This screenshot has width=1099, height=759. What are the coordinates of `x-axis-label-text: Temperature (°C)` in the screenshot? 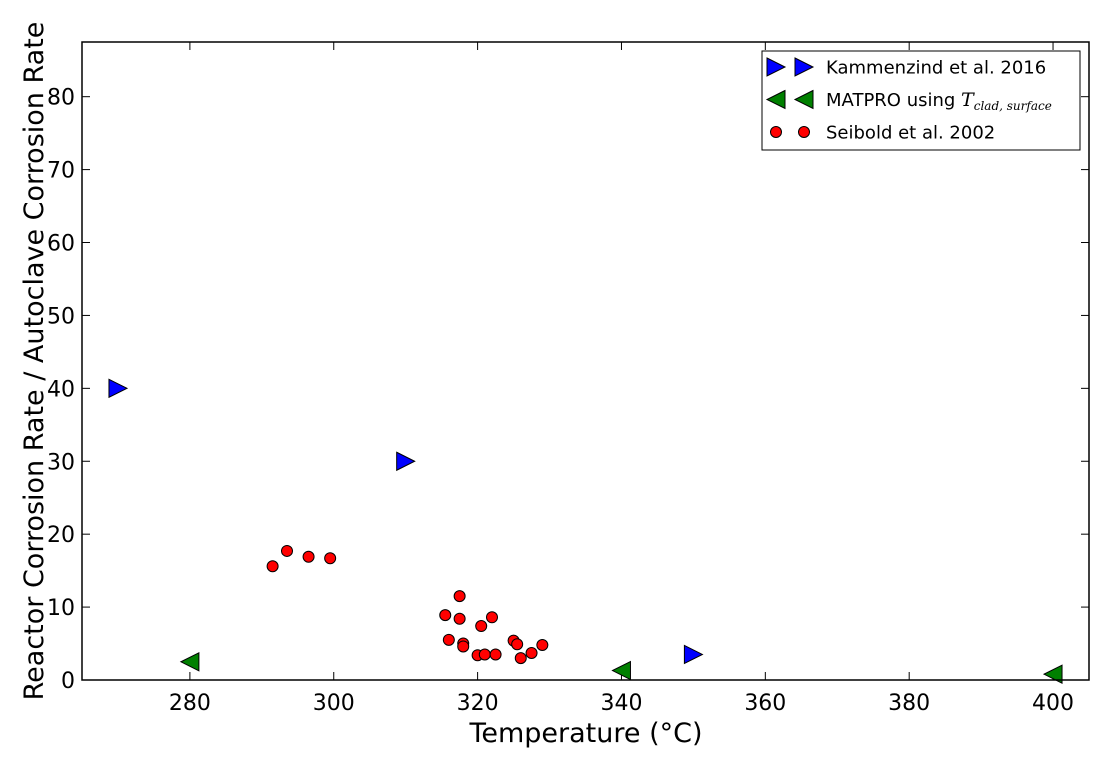 It's located at (585, 733).